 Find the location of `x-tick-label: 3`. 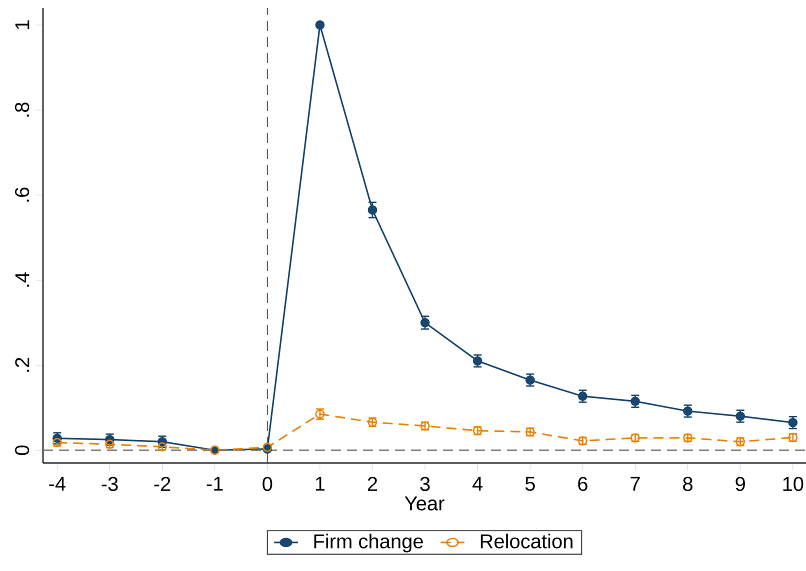

x-tick-label: 3 is located at coordinates (425, 484).